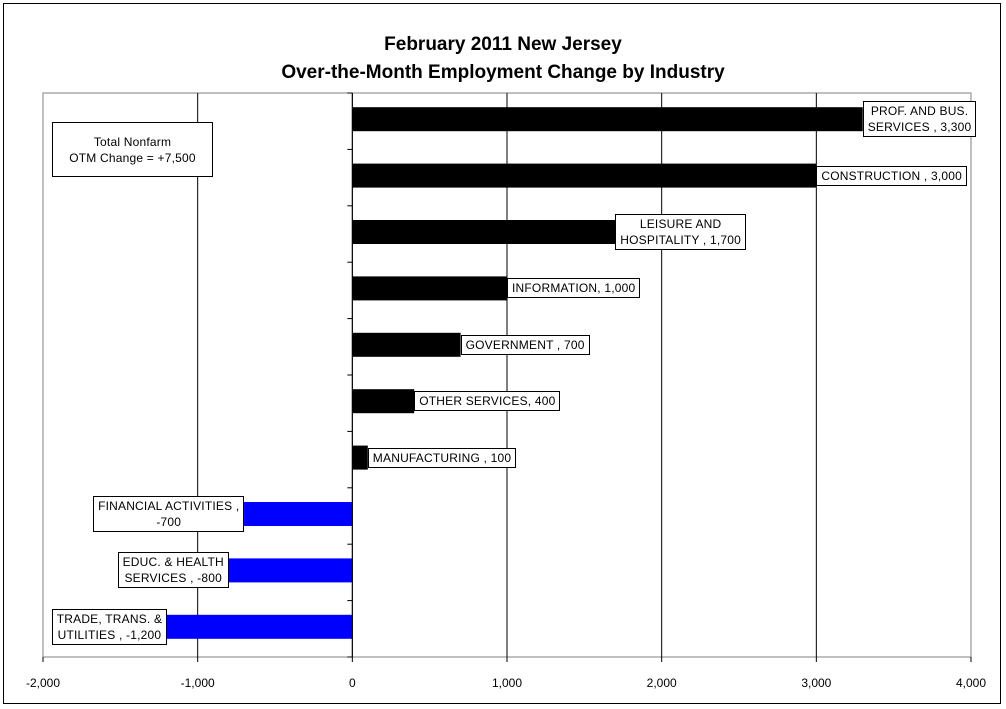  I want to click on data-label: INFORMATION, 1,000, so click(574, 288).